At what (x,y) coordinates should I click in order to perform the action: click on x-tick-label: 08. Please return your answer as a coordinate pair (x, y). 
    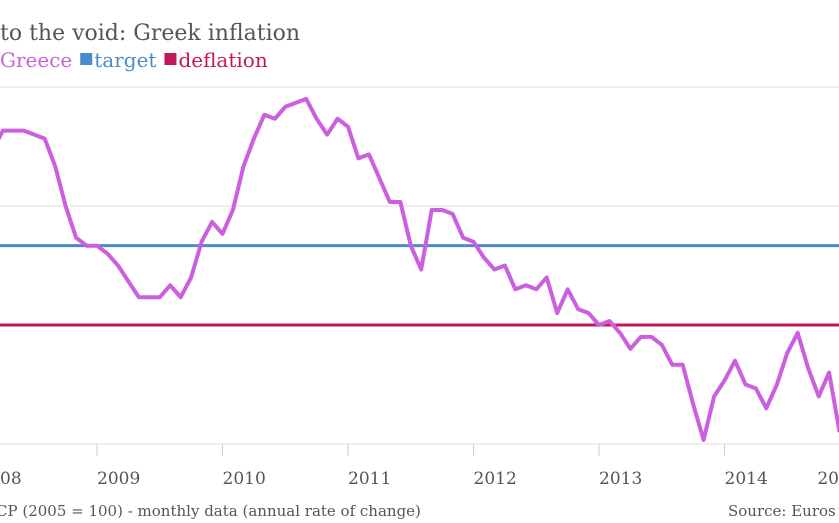
    Looking at the image, I should click on (11, 479).